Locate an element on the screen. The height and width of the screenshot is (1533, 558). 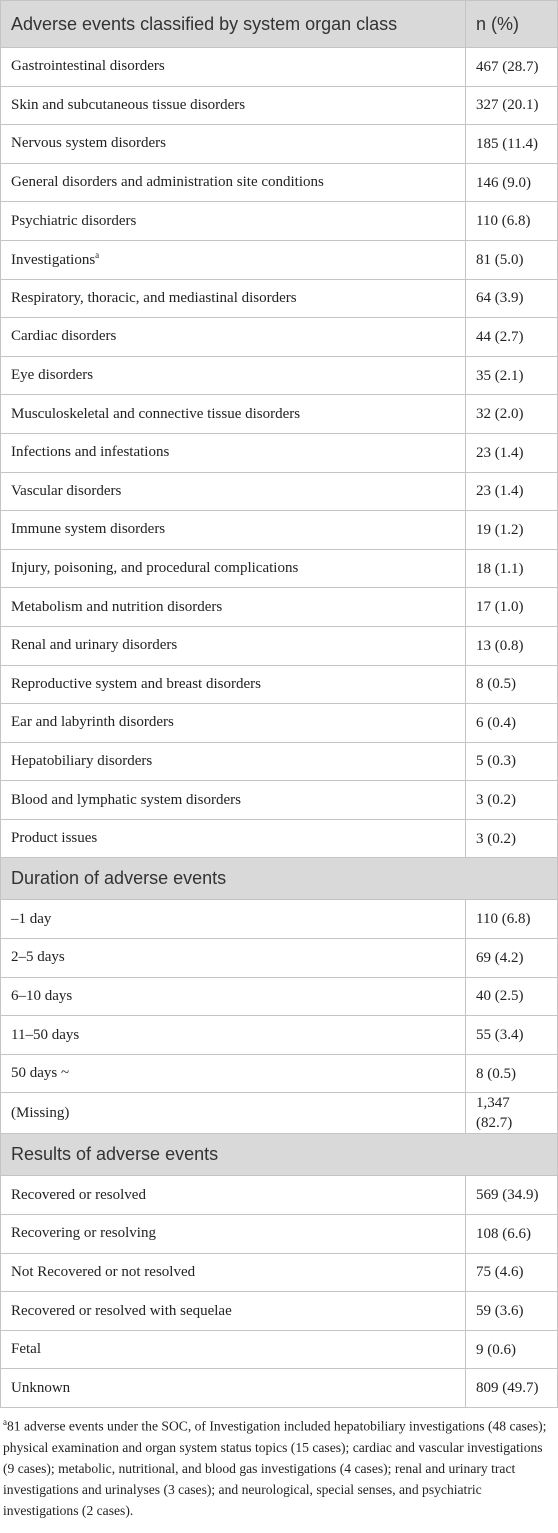
row-value: 467 (28.7) is located at coordinates (511, 67).